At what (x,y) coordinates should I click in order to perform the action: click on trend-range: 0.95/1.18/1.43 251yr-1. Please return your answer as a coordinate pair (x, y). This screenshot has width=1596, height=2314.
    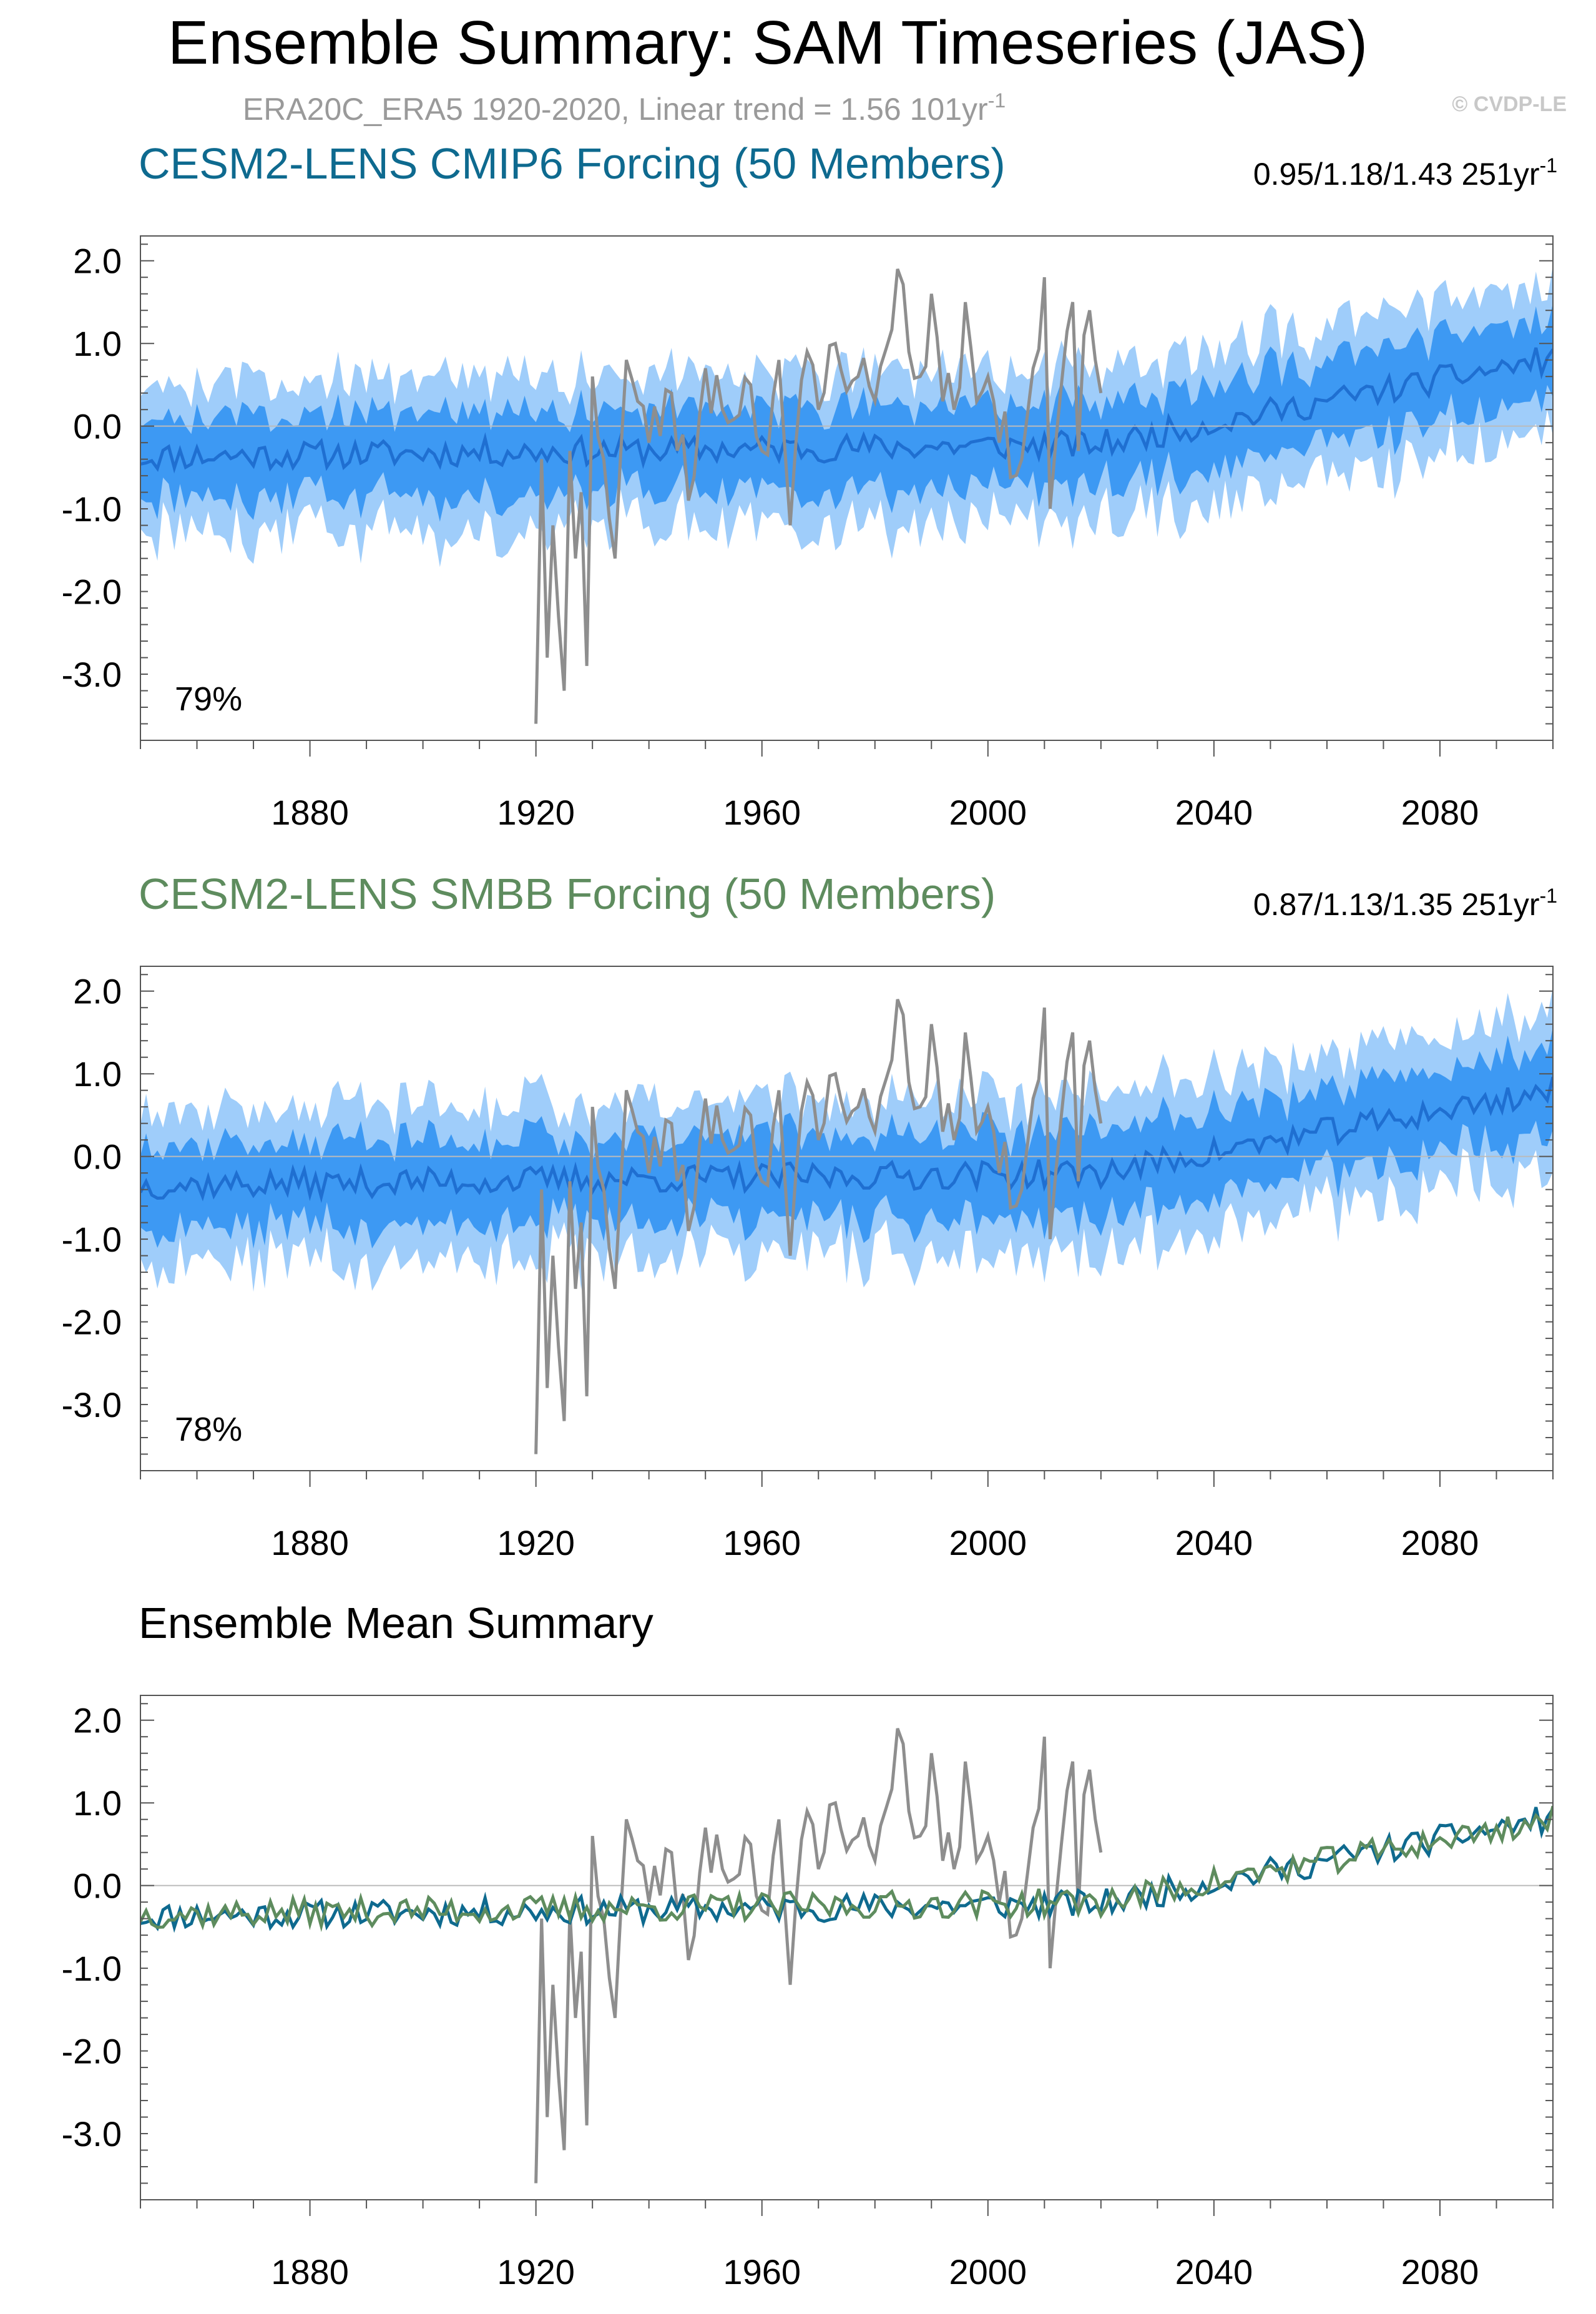
    Looking at the image, I should click on (1405, 173).